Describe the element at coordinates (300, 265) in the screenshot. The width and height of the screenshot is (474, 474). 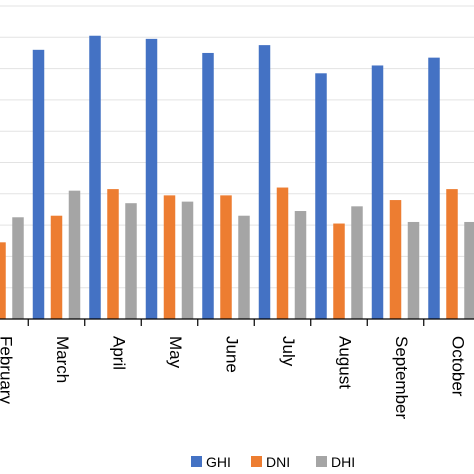
I see `bar-dhi-july` at that location.